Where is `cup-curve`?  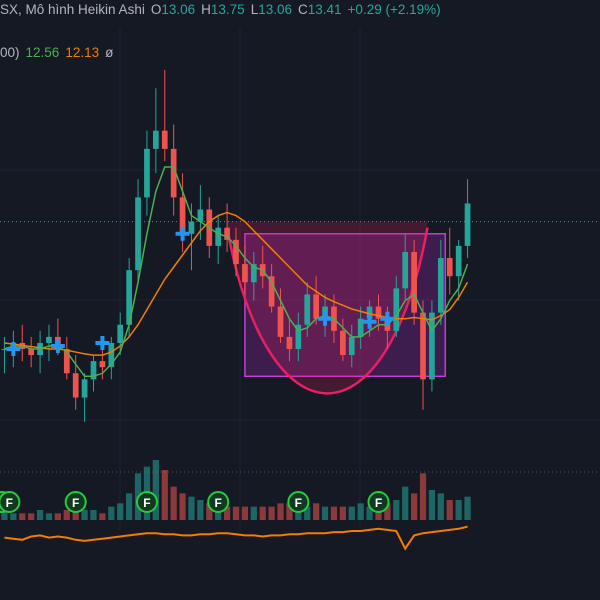
cup-curve is located at coordinates (327, 311).